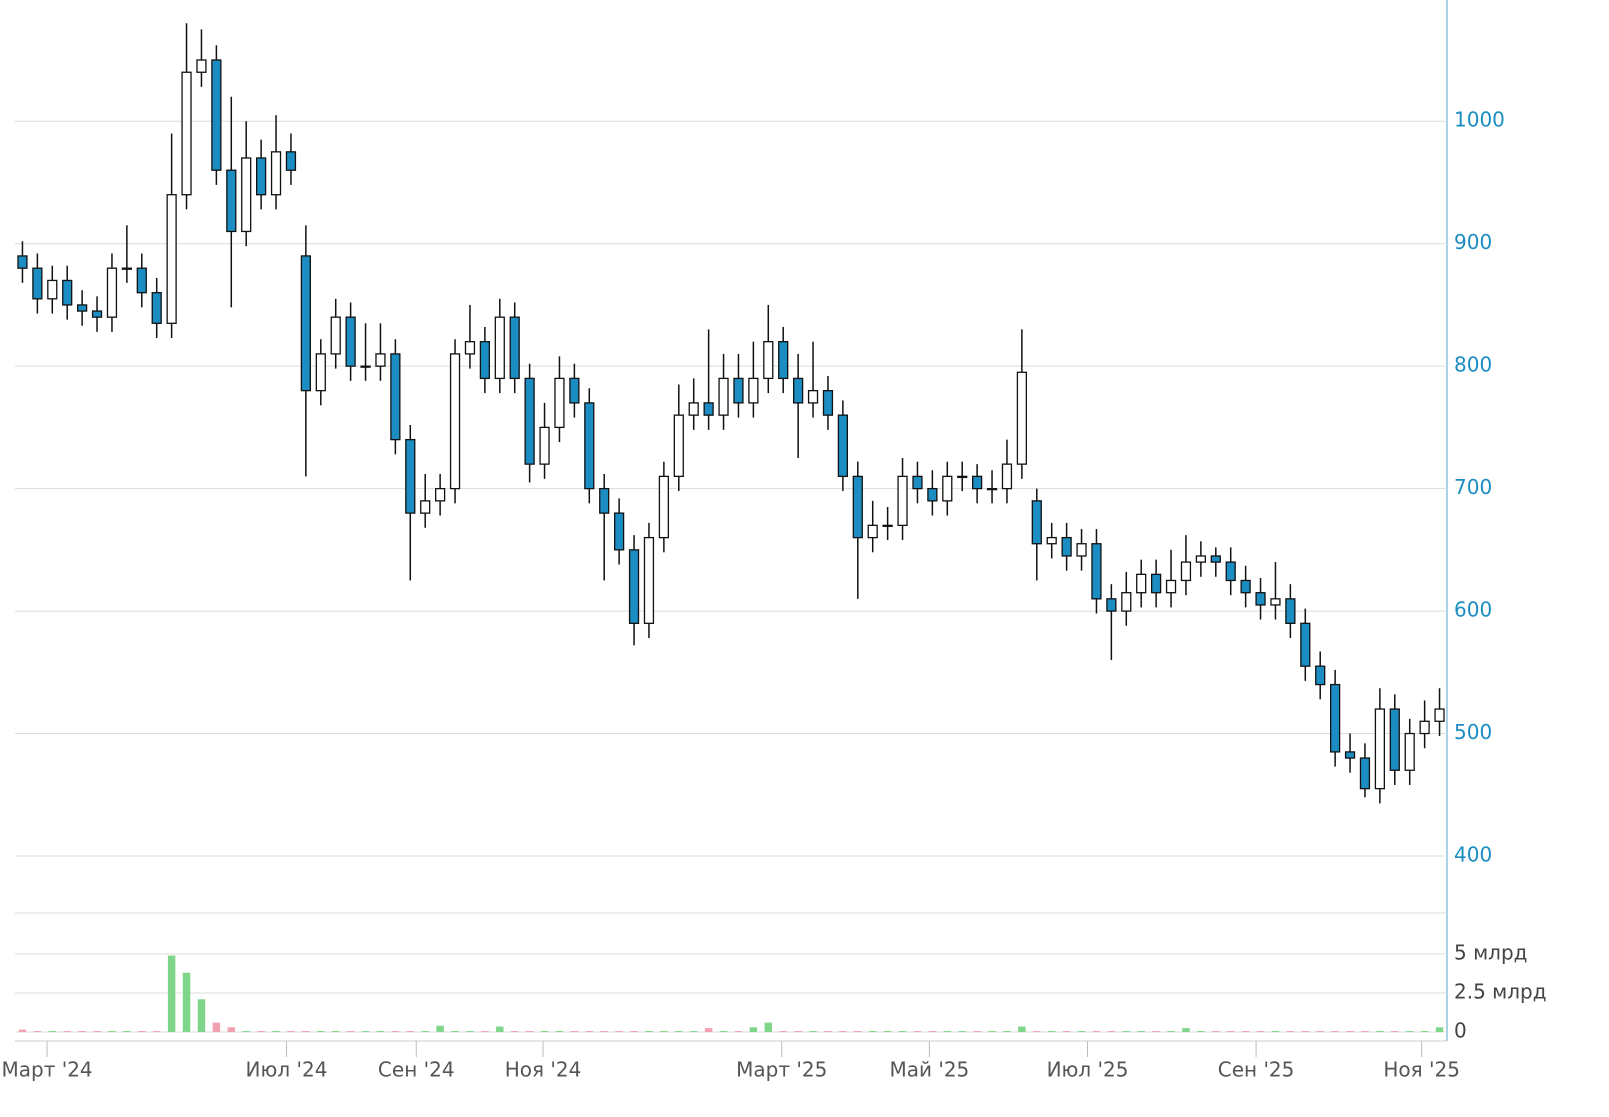 The width and height of the screenshot is (1609, 1117). What do you see at coordinates (1473, 242) in the screenshot?
I see `y-tick-label: 900` at bounding box center [1473, 242].